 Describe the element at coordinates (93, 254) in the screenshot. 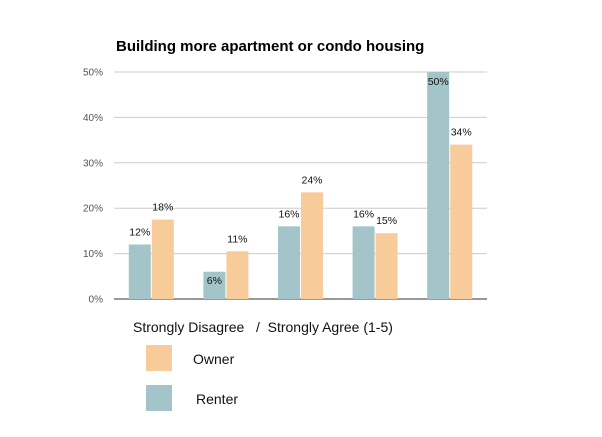

I see `y-tick-label: 10%` at that location.